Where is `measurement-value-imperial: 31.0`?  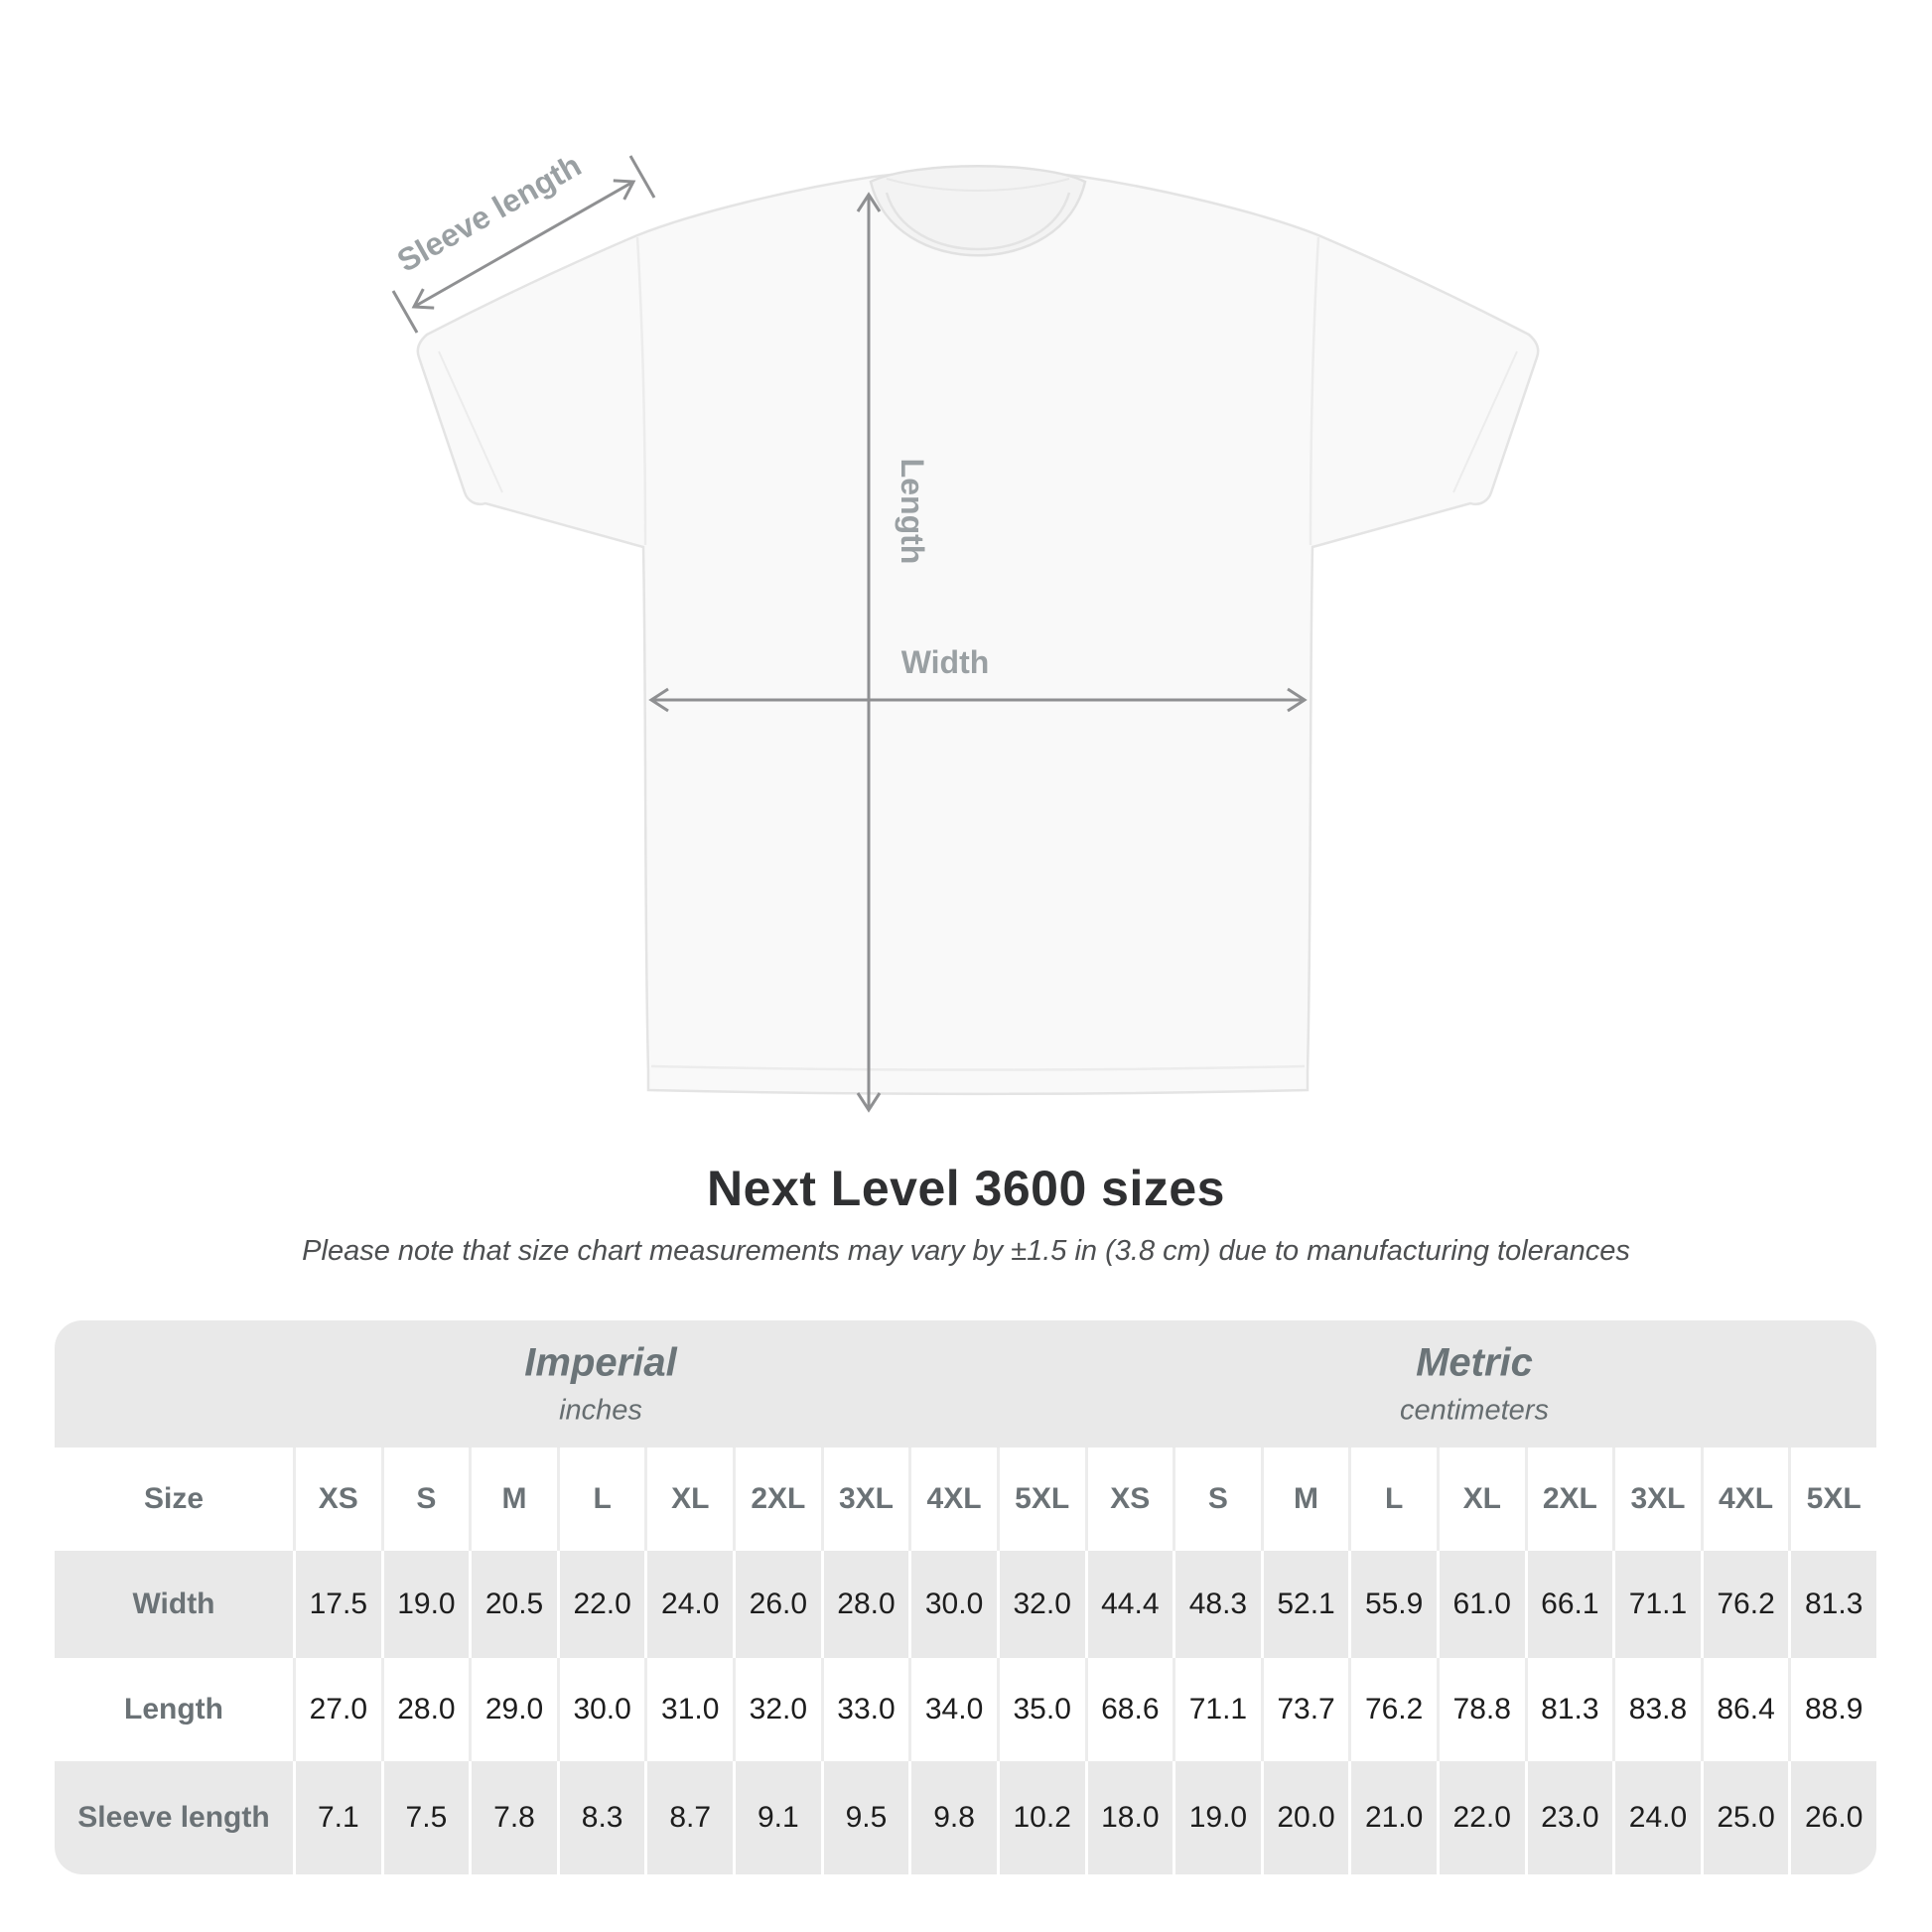 measurement-value-imperial: 31.0 is located at coordinates (688, 1709).